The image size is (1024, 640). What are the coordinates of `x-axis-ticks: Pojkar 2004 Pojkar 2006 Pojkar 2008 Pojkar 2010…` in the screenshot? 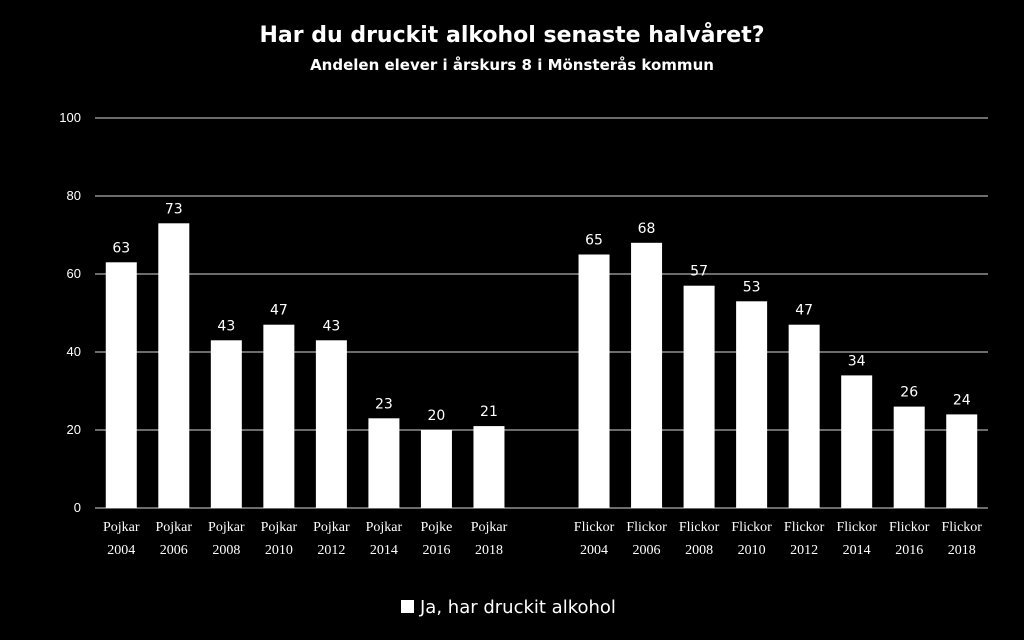 It's located at (542, 539).